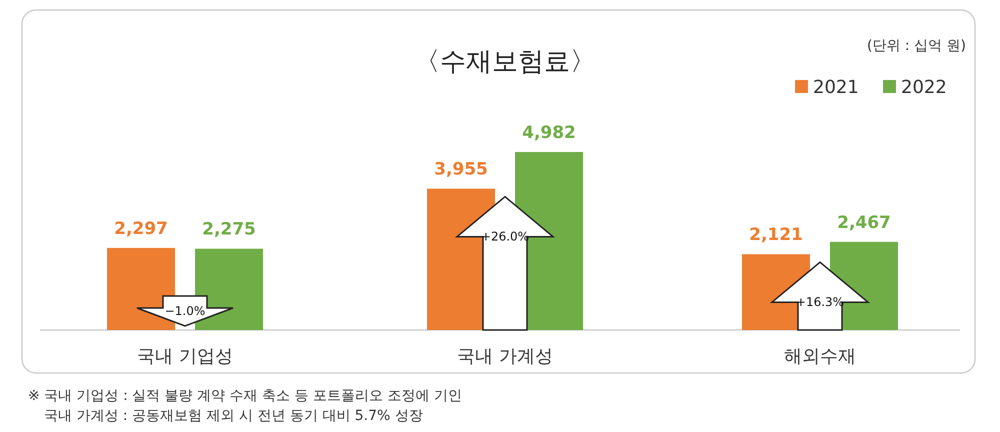 The height and width of the screenshot is (432, 1000). What do you see at coordinates (229, 230) in the screenshot?
I see `data-label: 2,275` at bounding box center [229, 230].